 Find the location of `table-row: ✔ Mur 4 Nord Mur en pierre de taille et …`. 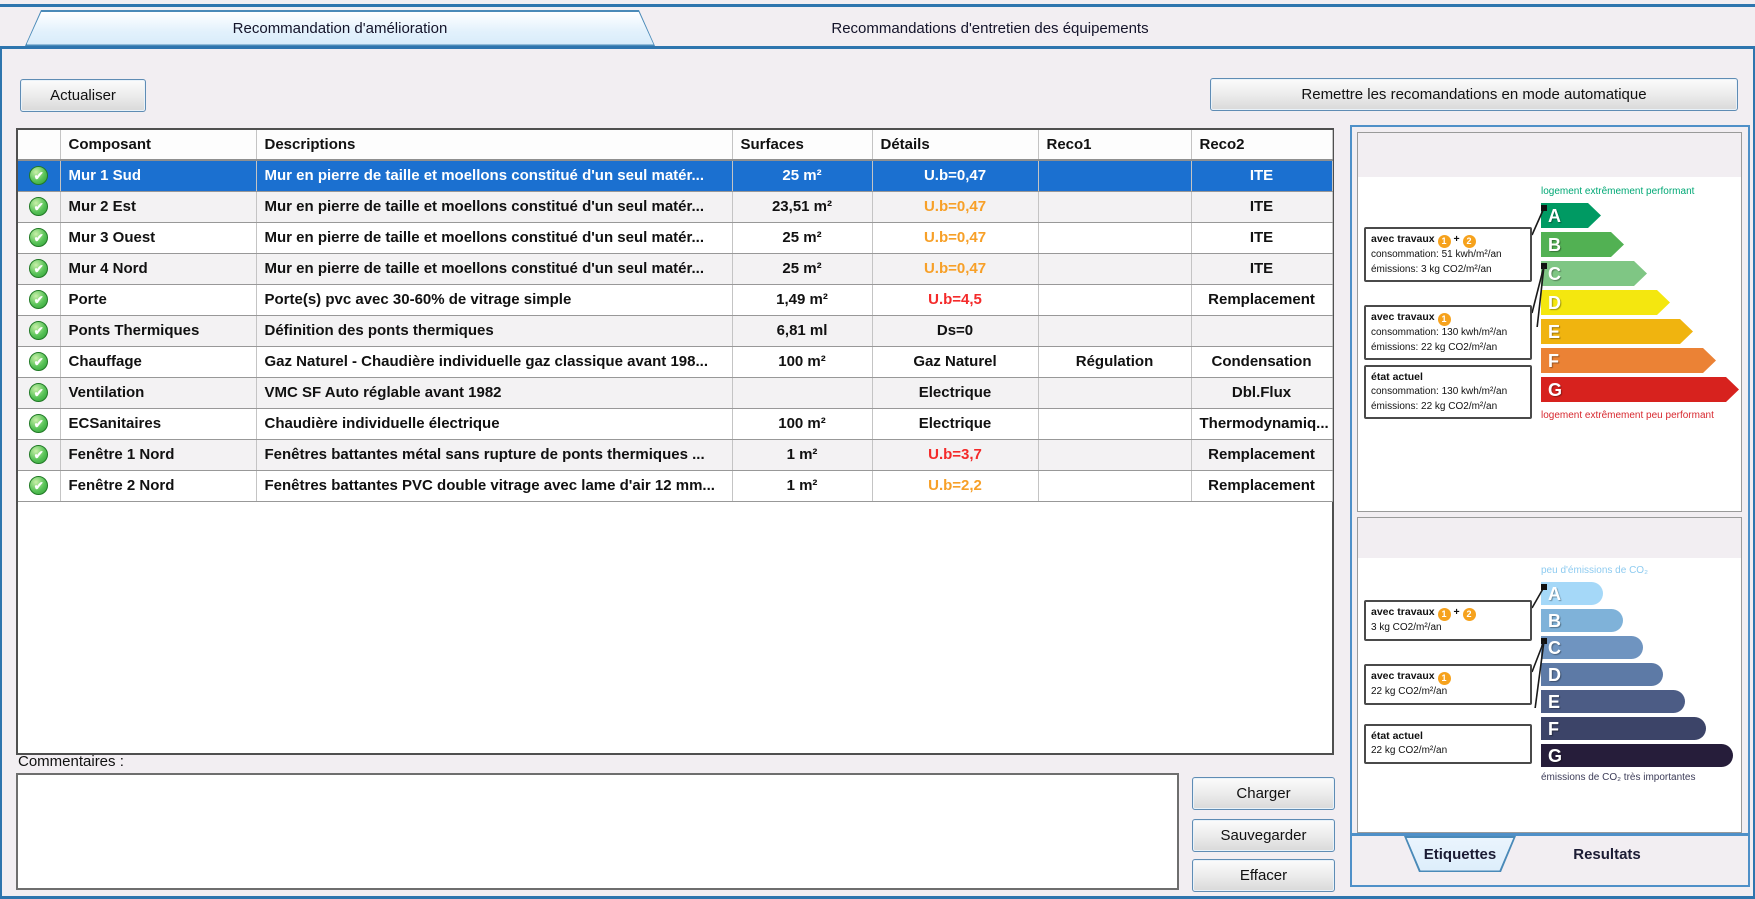

table-row: ✔ Mur 4 Nord Mur en pierre de taille et … is located at coordinates (675, 269).